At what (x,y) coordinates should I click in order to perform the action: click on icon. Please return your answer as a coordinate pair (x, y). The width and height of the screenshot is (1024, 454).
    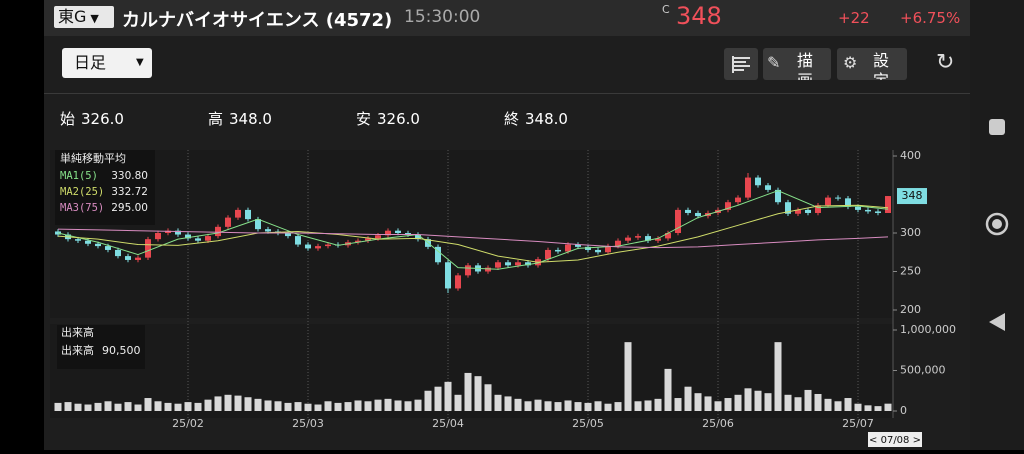
    Looking at the image, I should click on (741, 64).